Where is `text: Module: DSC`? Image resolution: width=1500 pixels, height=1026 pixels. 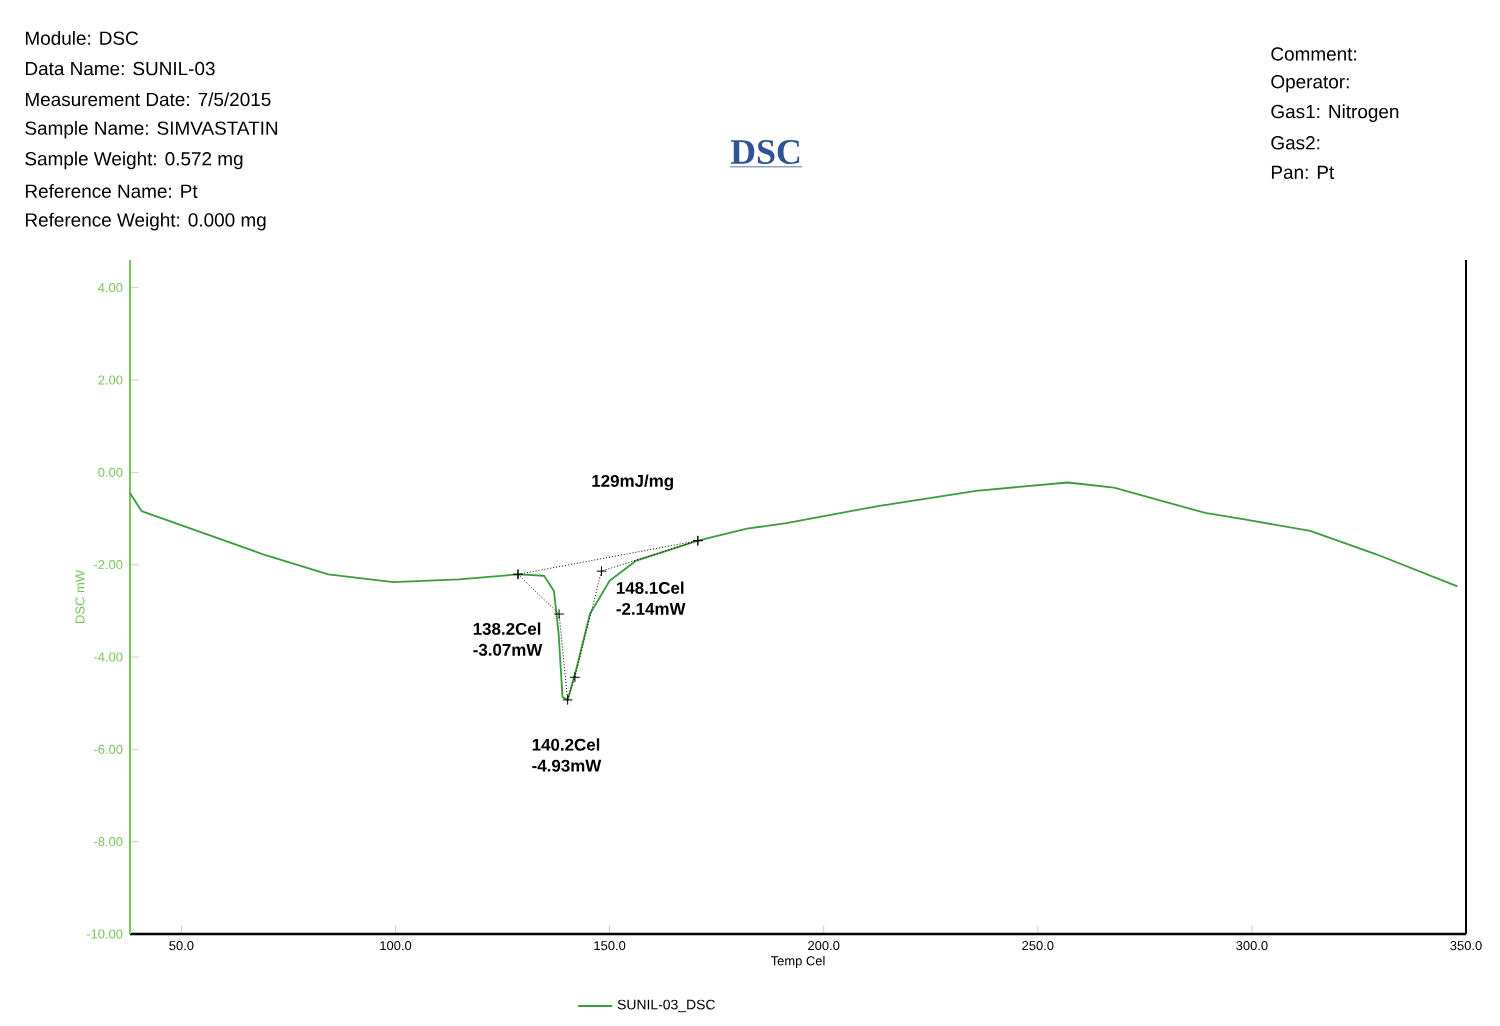
text: Module: DSC is located at coordinates (82, 38).